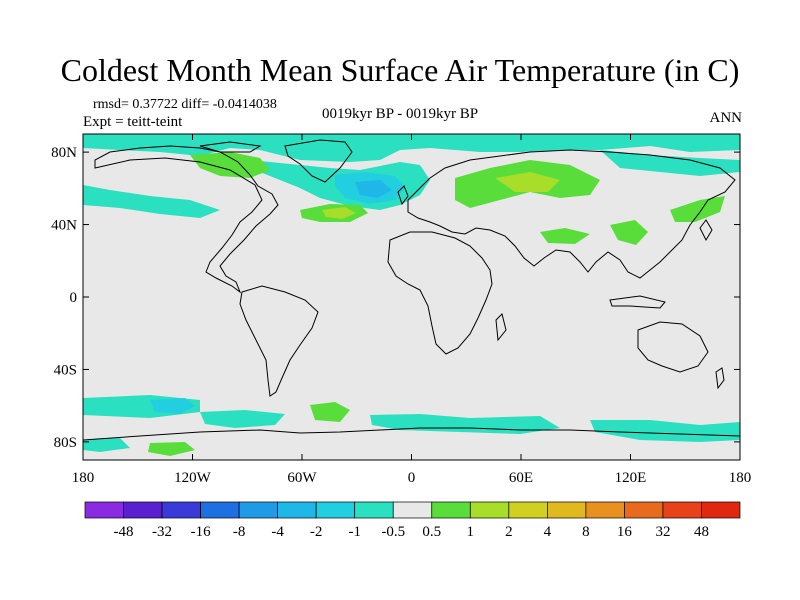  What do you see at coordinates (631, 478) in the screenshot?
I see `lon-tick-label: 120E` at bounding box center [631, 478].